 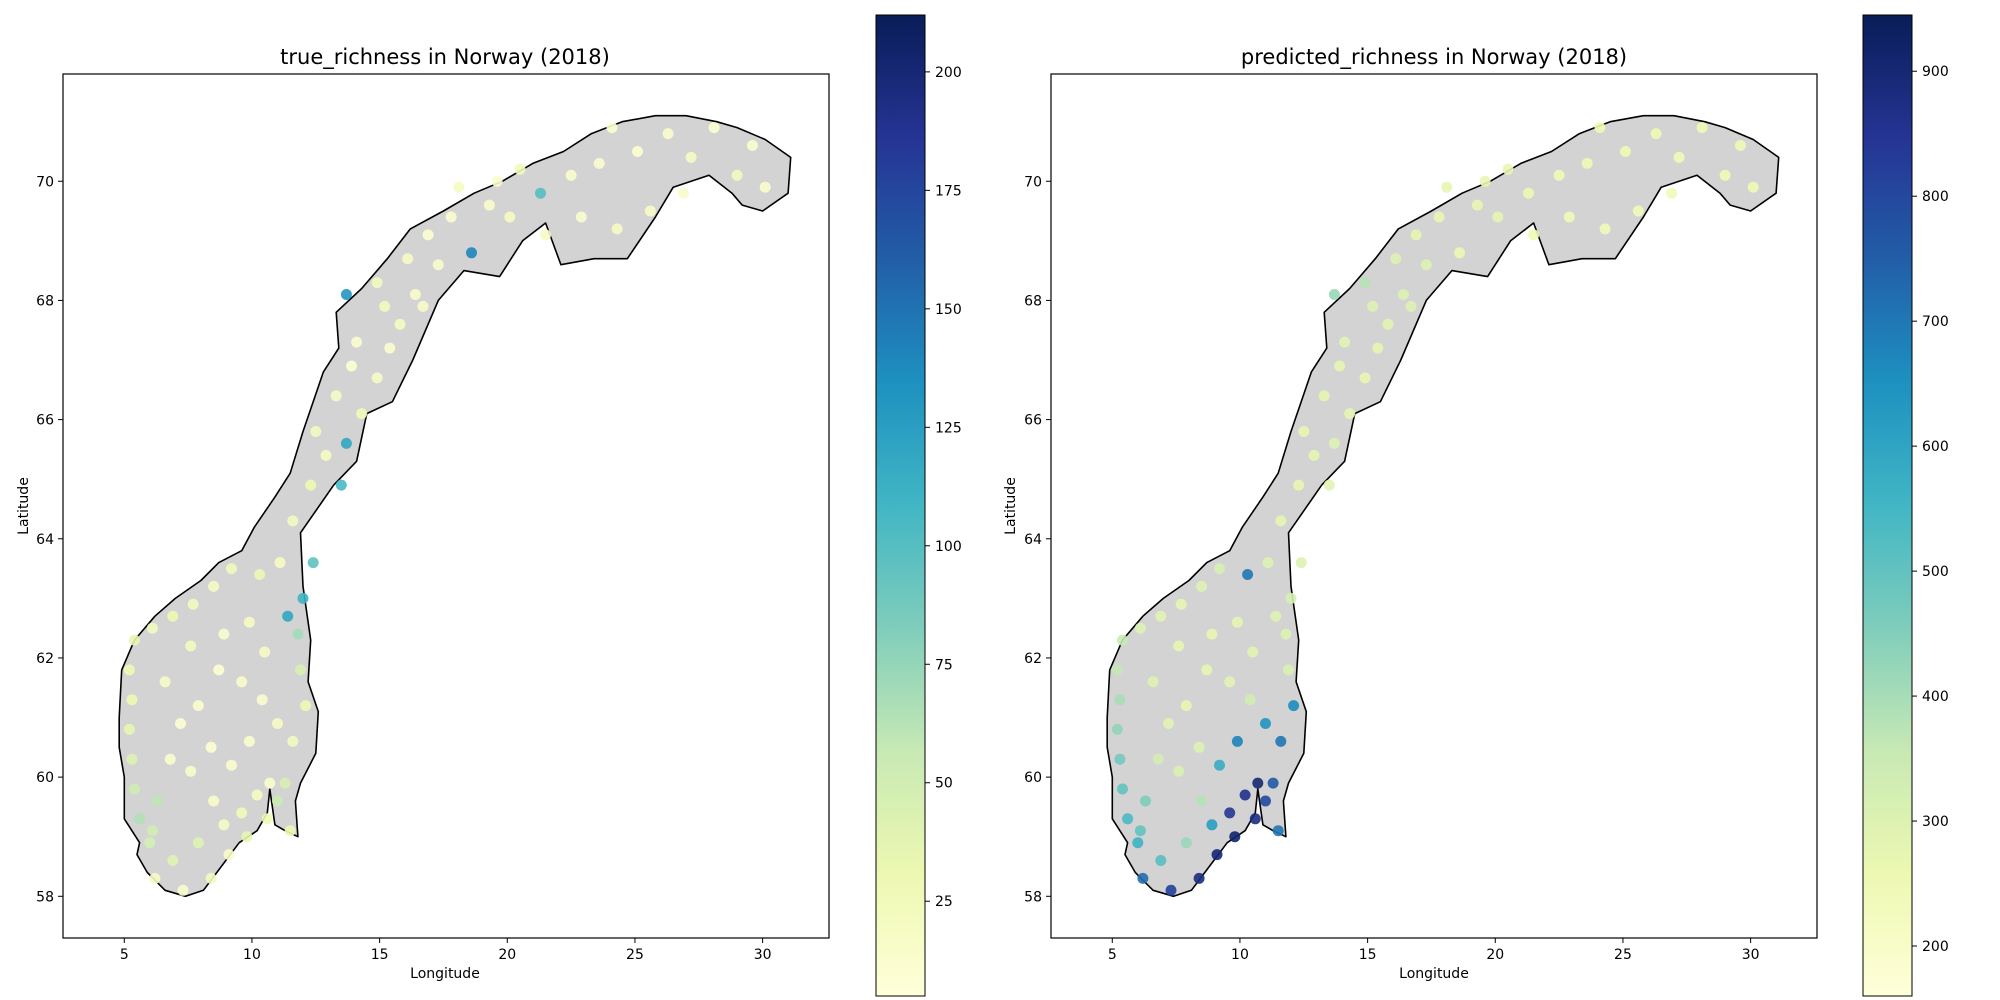 I want to click on x-tick-label: 20, so click(x=1495, y=955).